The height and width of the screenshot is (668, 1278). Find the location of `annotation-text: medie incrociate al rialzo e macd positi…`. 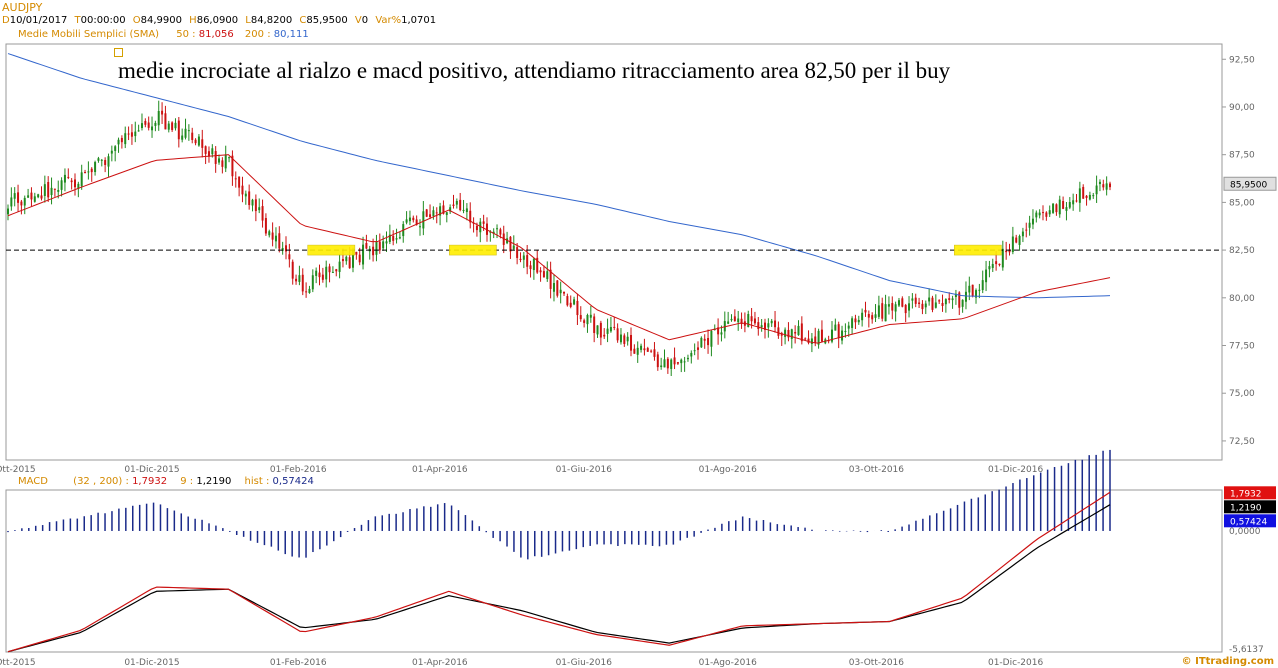

annotation-text: medie incrociate al rialzo e macd positi… is located at coordinates (534, 70).